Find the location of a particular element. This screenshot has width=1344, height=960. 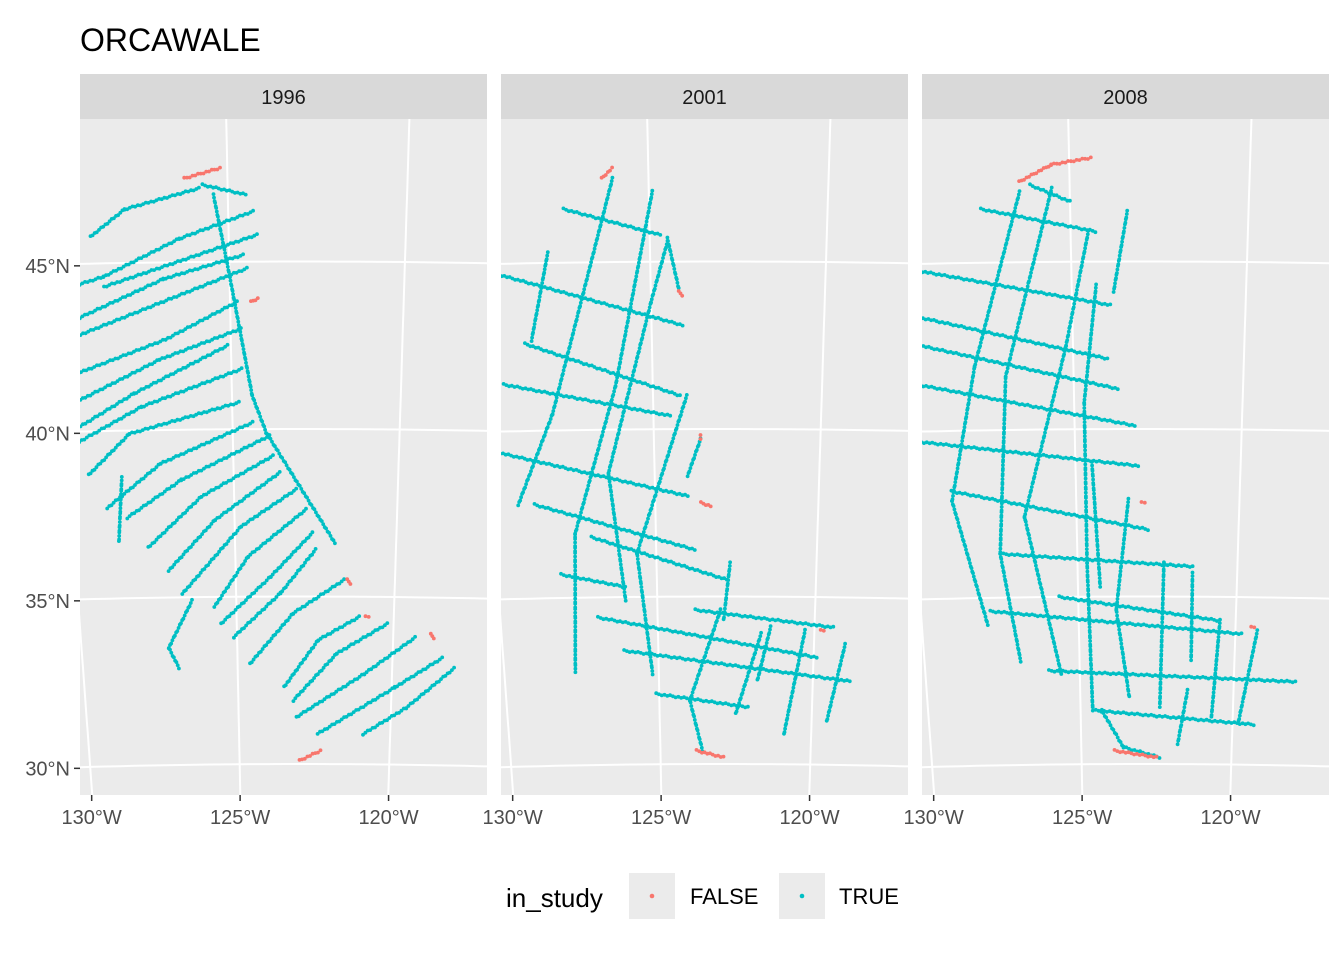

series-false is located at coordinates (712, 462).